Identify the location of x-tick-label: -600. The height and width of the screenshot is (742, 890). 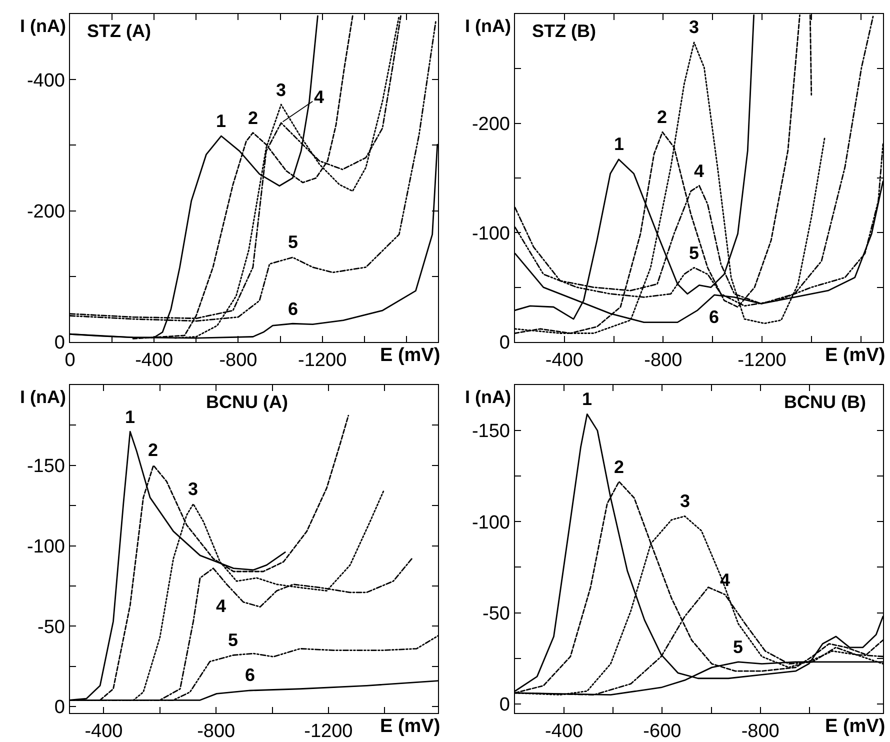
(662, 731).